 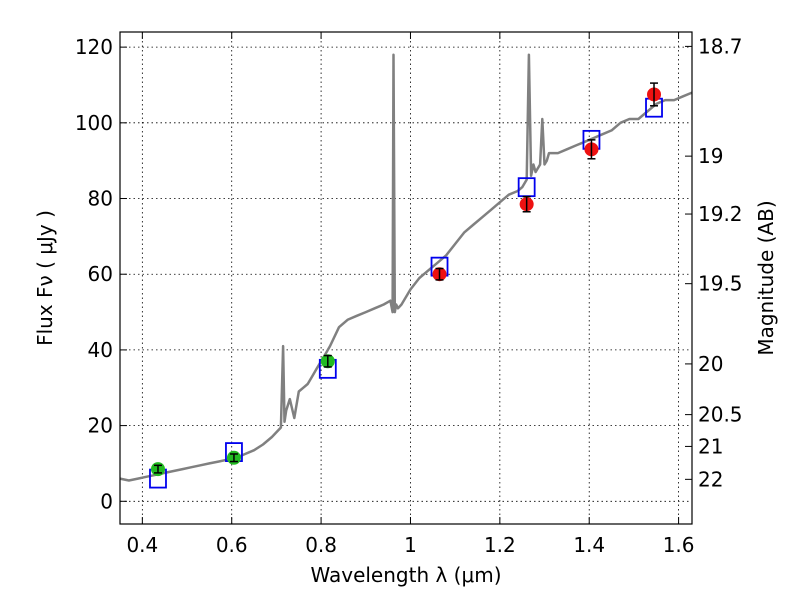 I want to click on y2-tick-label: 20, so click(x=710, y=364).